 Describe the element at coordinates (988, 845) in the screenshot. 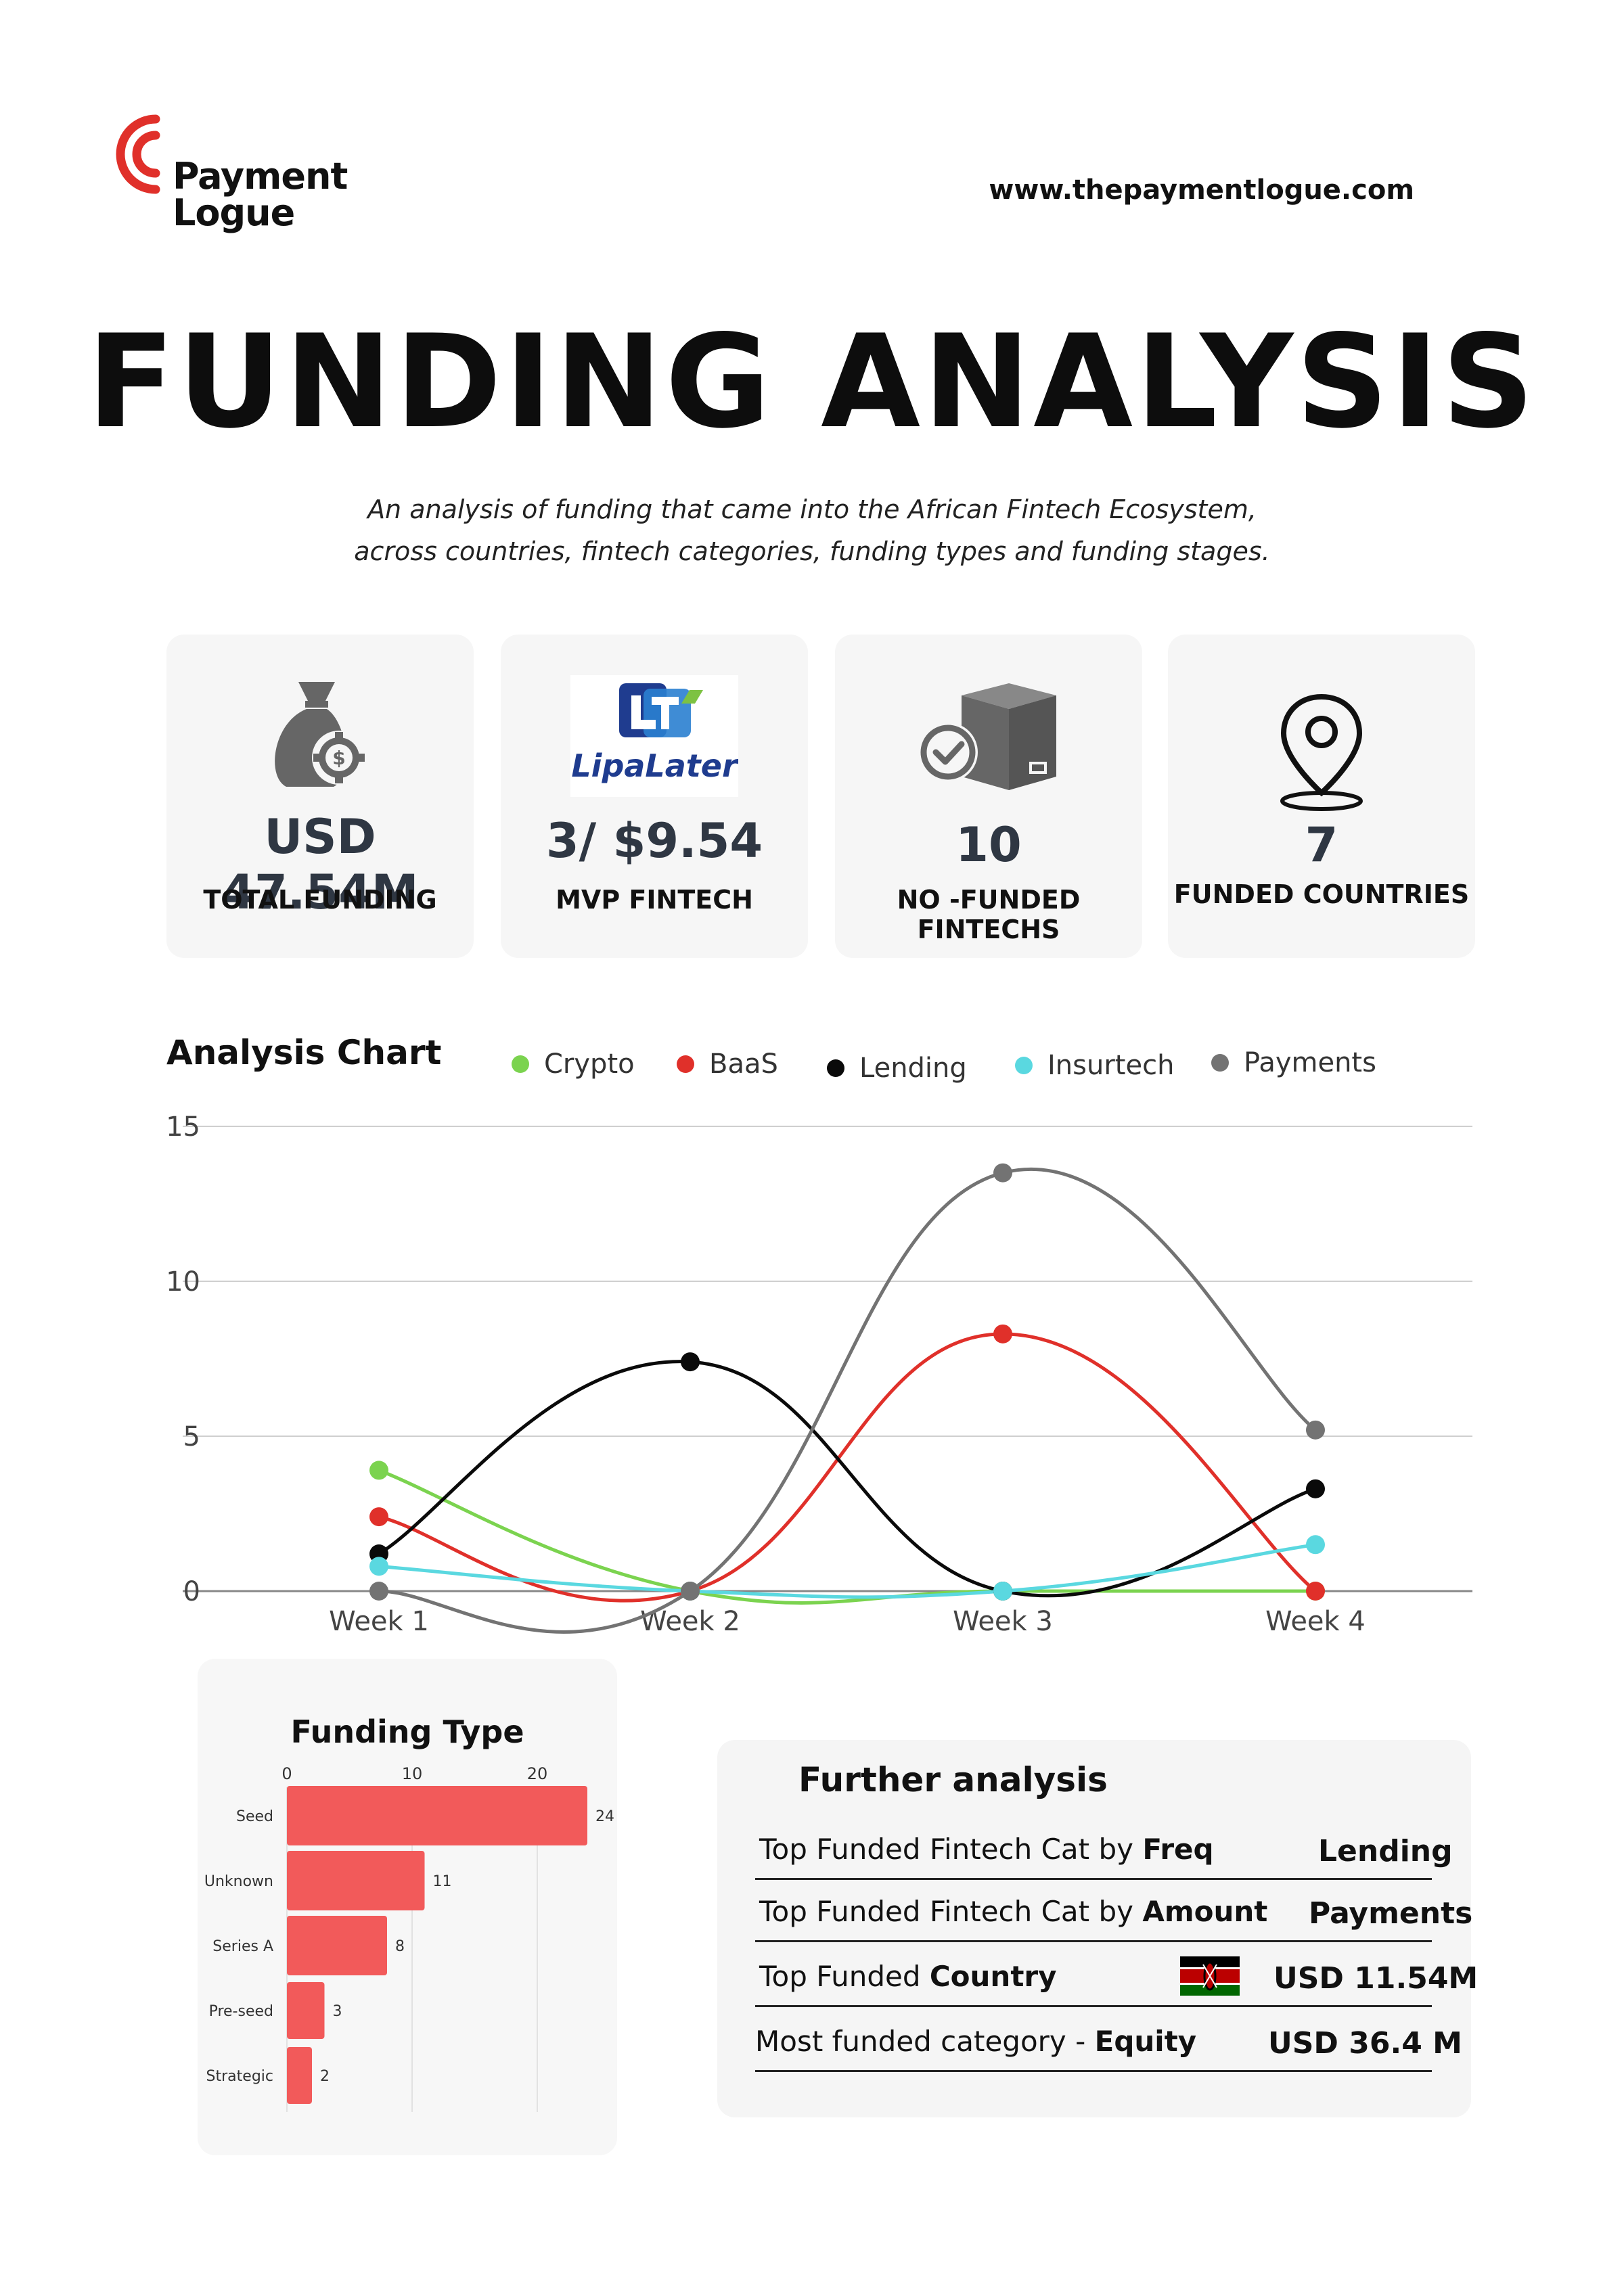

I see `stat-value: 10` at that location.